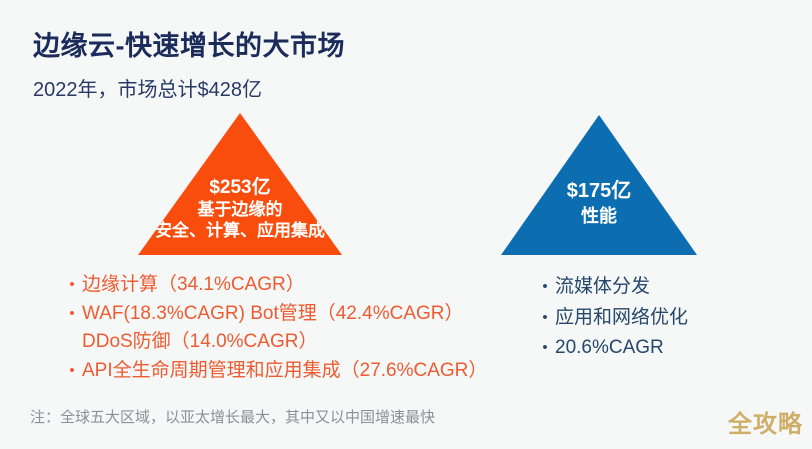 The image size is (812, 449). What do you see at coordinates (240, 187) in the screenshot?
I see `edge-security-pyramid-value: $253亿` at bounding box center [240, 187].